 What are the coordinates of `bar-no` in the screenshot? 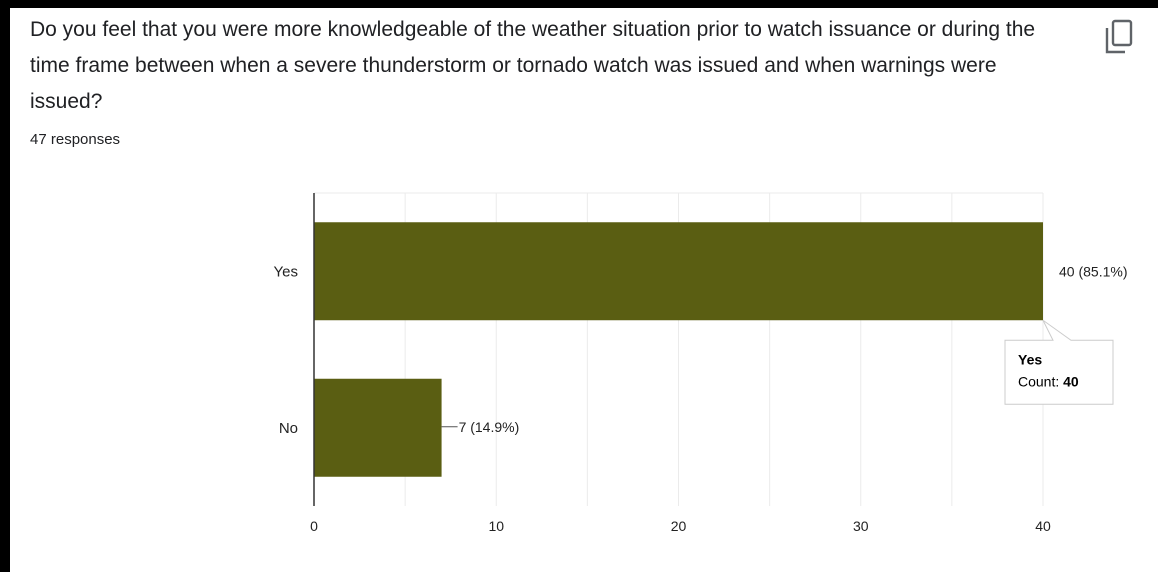 It's located at (378, 427).